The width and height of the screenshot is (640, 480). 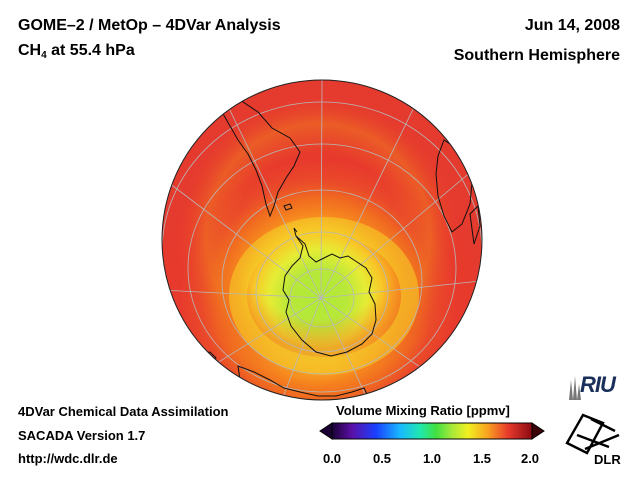 I want to click on falklands, so click(x=288, y=207).